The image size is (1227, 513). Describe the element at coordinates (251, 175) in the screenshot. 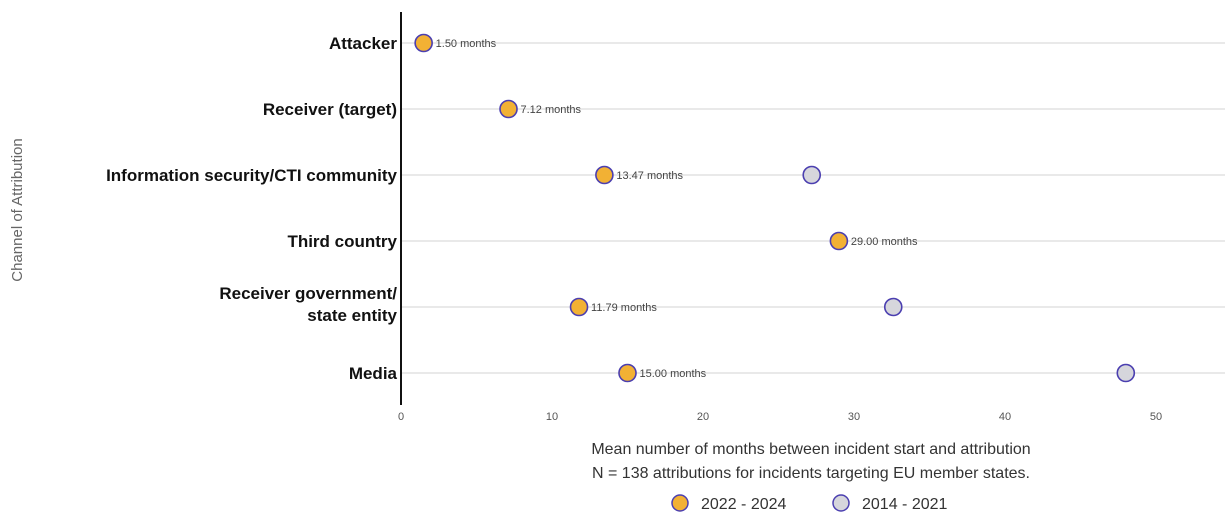

I see `category-label: Information security/CTI community` at that location.